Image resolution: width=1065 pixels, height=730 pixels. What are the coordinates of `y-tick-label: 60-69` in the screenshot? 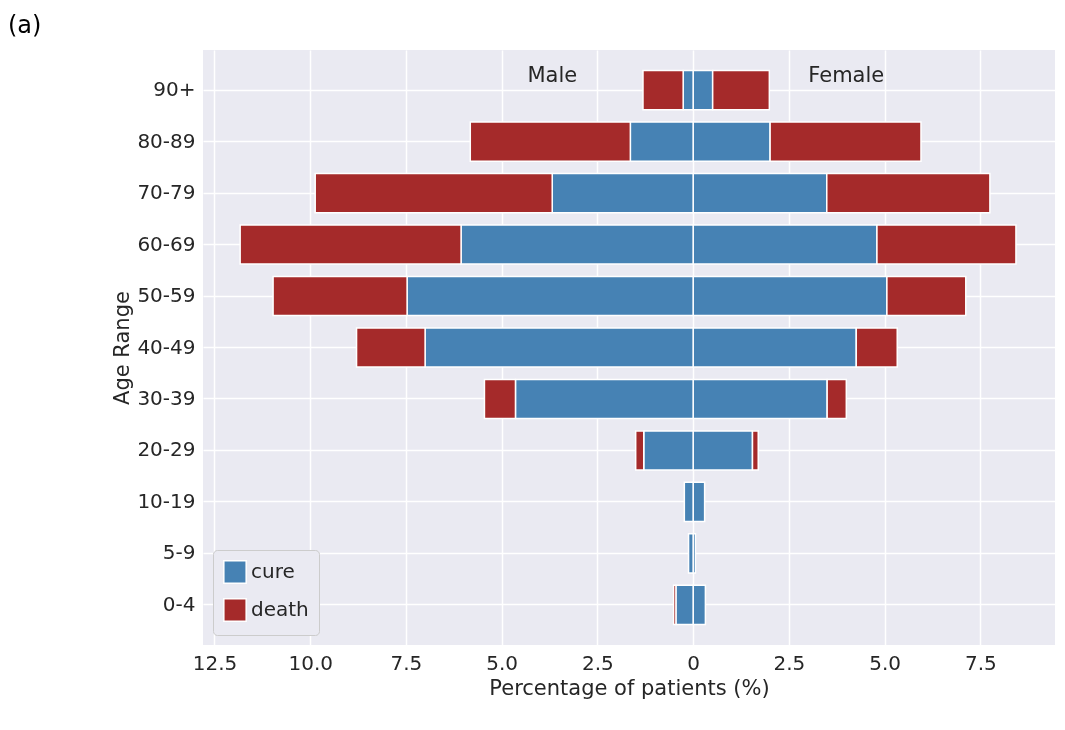 It's located at (166, 243).